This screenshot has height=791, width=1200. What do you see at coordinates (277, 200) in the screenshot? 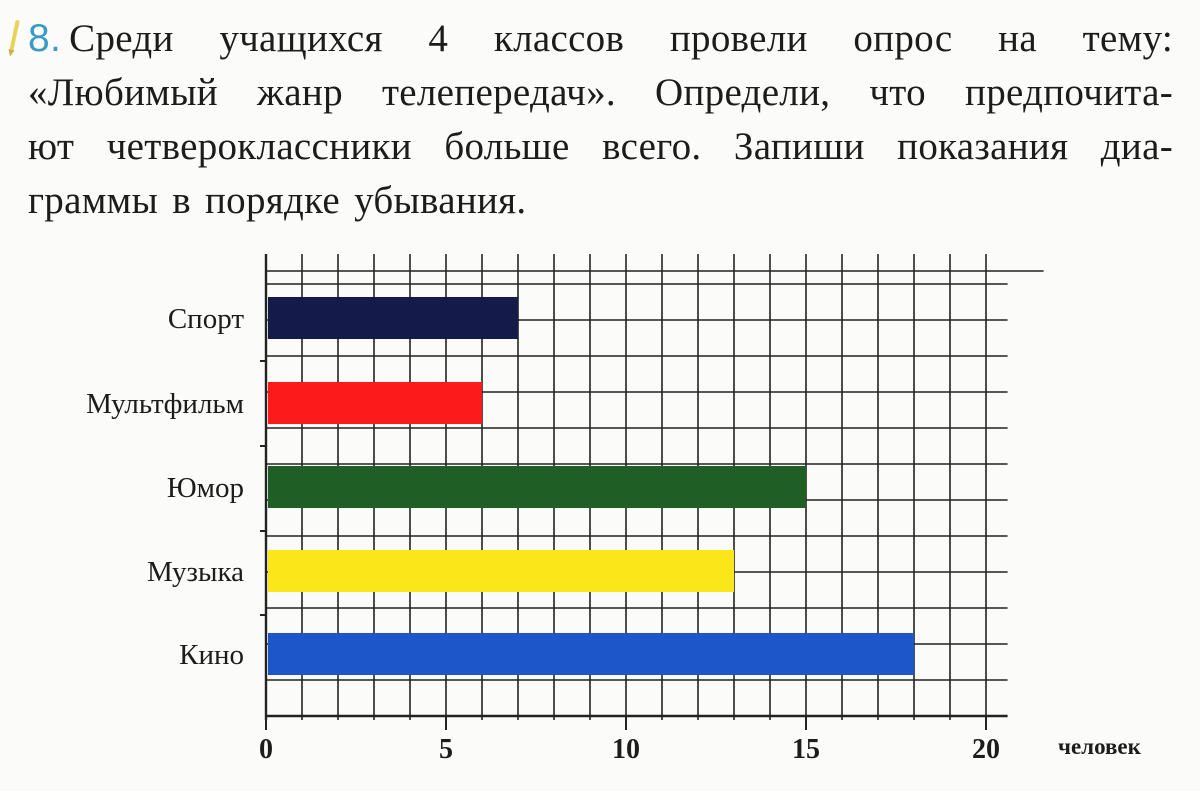
I see `problem-line-4: граммы в порядке убывания.` at bounding box center [277, 200].